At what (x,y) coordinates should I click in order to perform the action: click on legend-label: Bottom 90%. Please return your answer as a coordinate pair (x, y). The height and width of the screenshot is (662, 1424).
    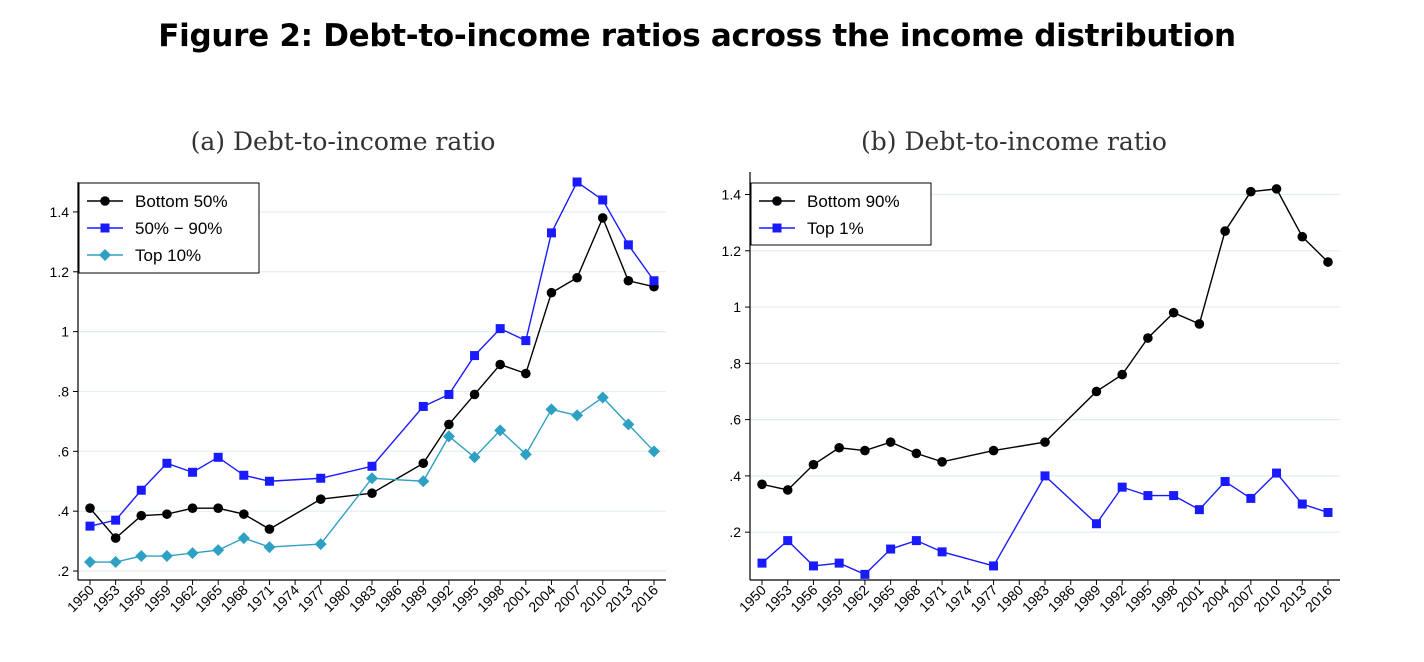
    Looking at the image, I should click on (853, 201).